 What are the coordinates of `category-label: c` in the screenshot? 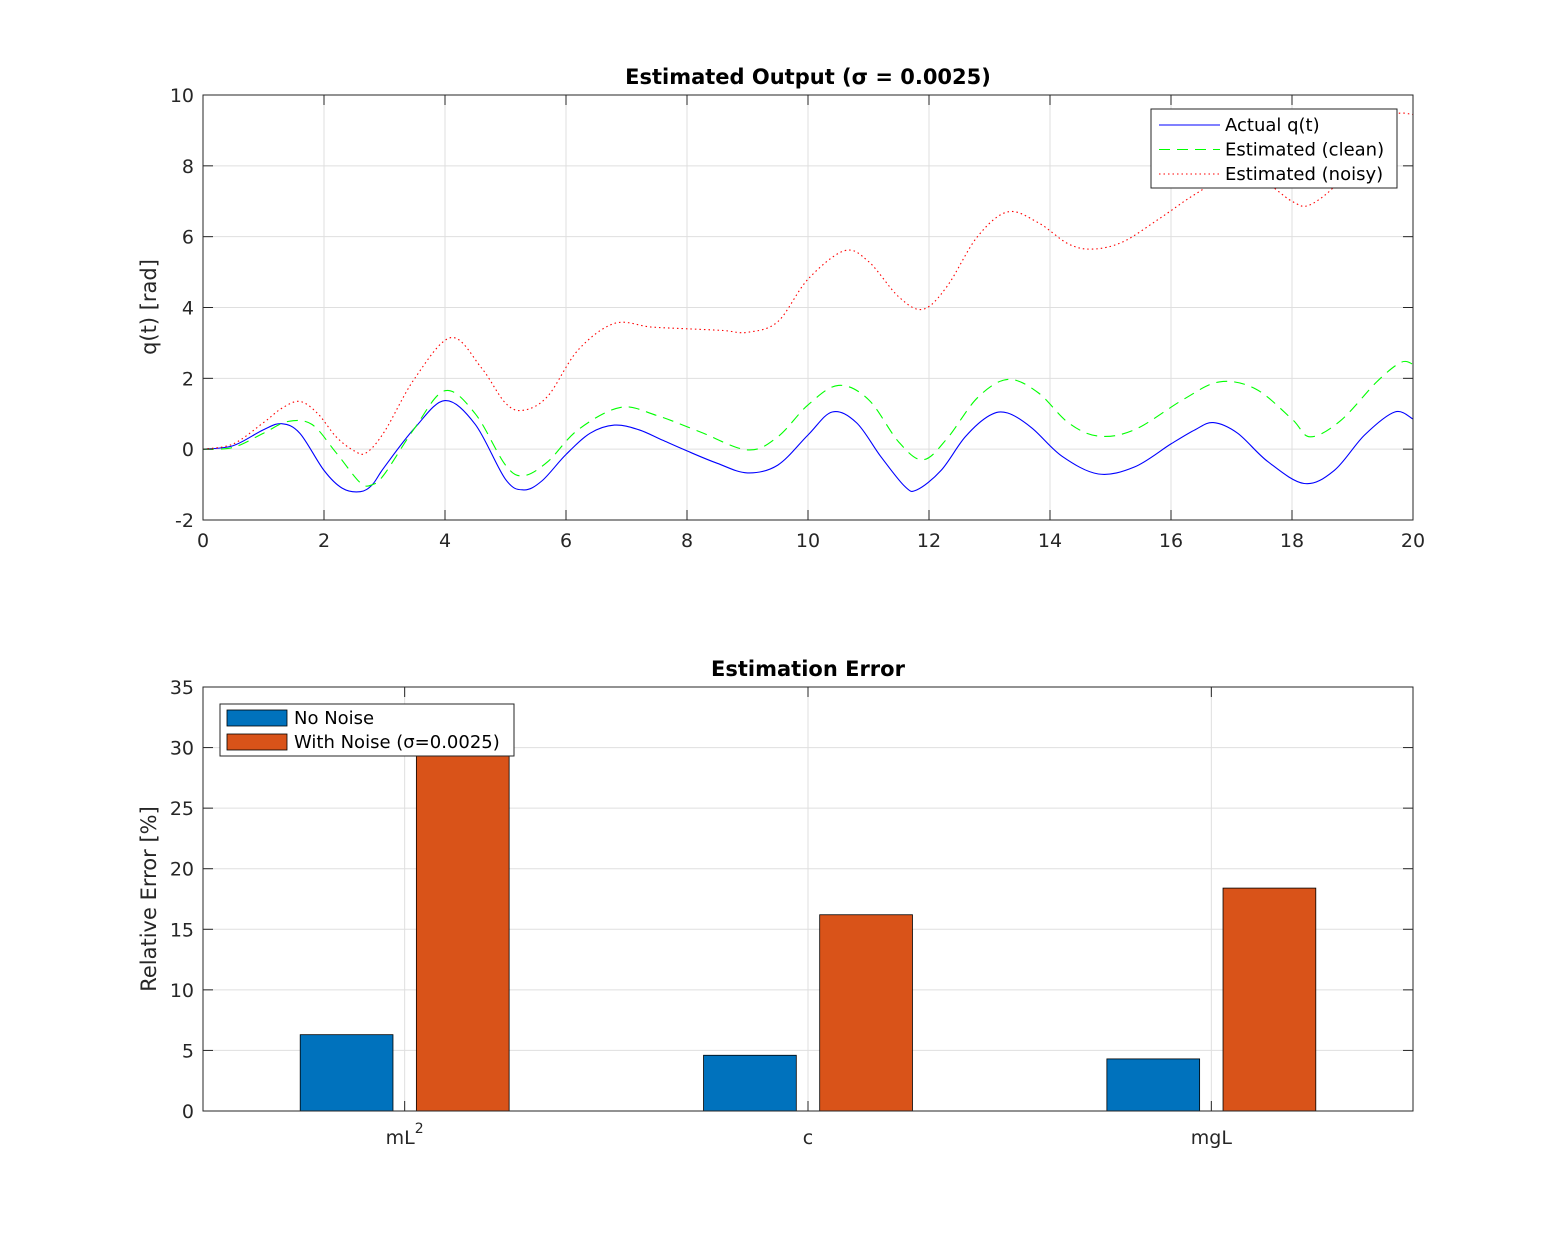 It's located at (808, 1138).